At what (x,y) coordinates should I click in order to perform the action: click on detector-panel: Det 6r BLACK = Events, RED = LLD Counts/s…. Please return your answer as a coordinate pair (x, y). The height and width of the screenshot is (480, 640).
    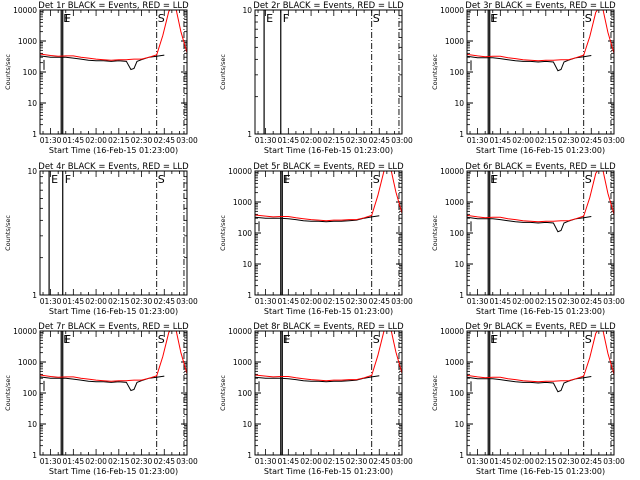
    Looking at the image, I should click on (528, 239).